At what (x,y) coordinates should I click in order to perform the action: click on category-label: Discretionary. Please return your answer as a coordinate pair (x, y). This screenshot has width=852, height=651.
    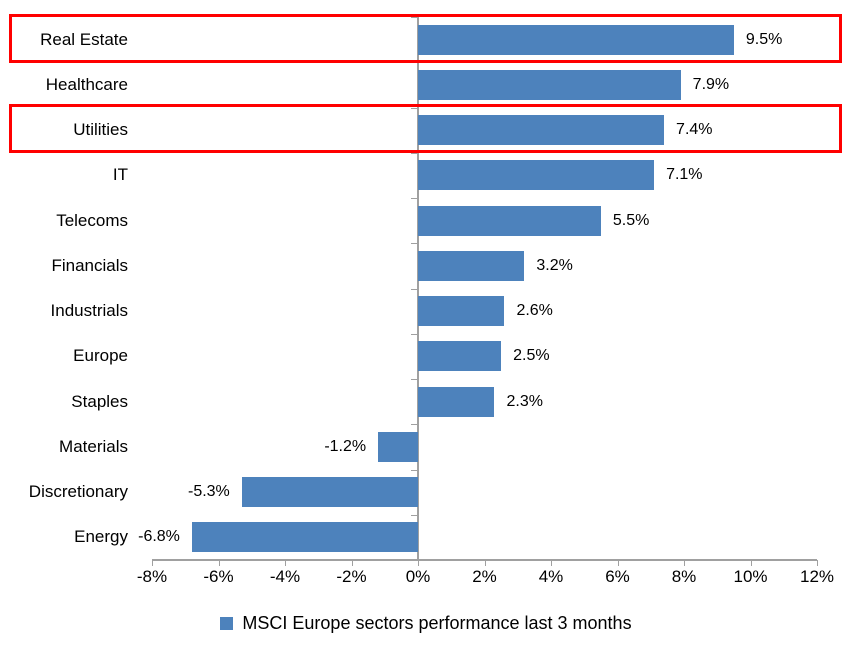
    Looking at the image, I should click on (78, 492).